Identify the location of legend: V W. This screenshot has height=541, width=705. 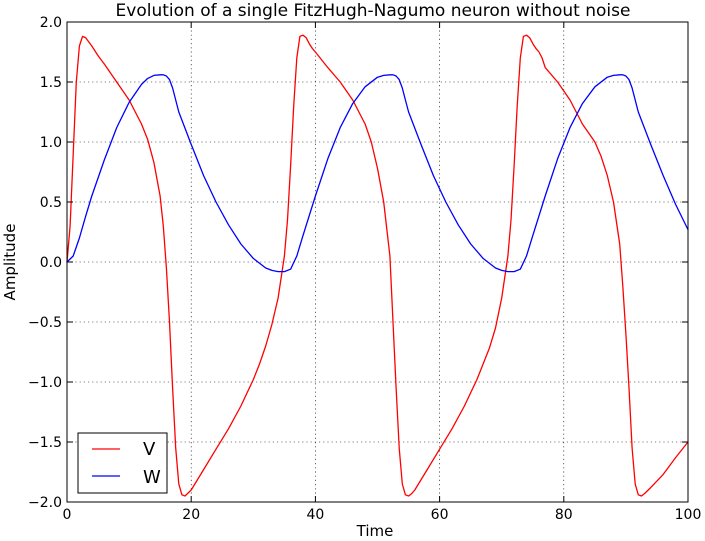
(122, 463).